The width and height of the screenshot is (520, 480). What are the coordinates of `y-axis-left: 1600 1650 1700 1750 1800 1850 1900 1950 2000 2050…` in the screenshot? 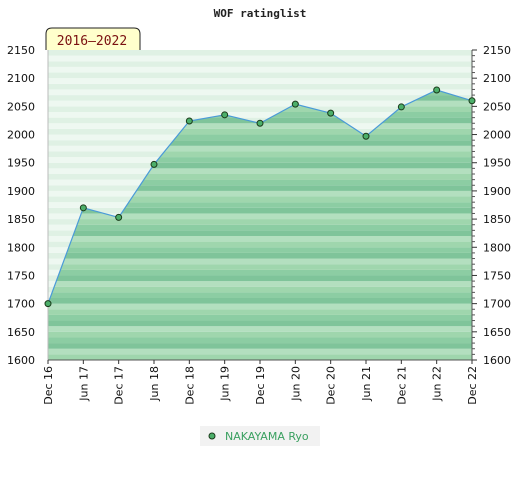 It's located at (21, 205).